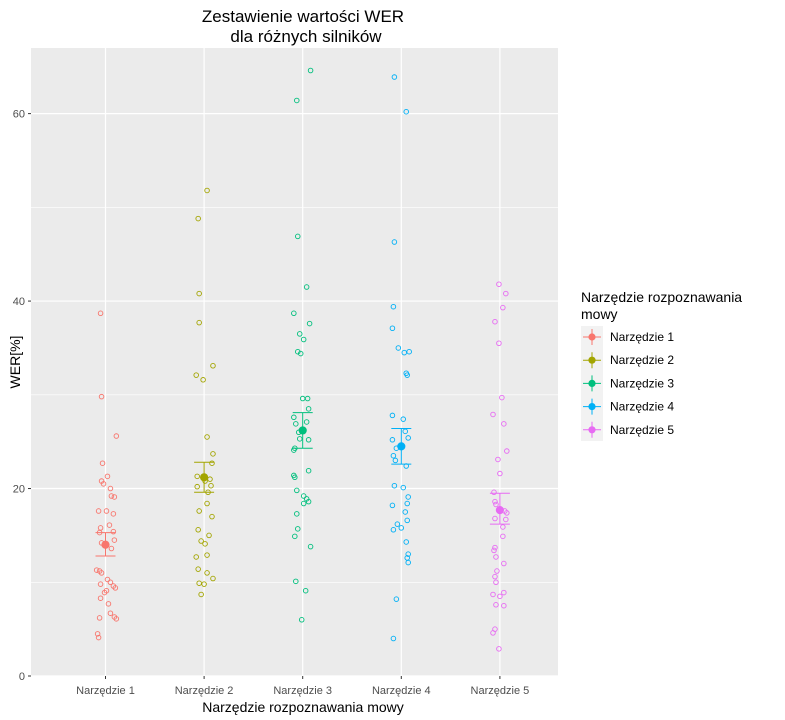  Describe the element at coordinates (661, 297) in the screenshot. I see `legend-title-line1: Narzędzie rozpoznawania` at that location.